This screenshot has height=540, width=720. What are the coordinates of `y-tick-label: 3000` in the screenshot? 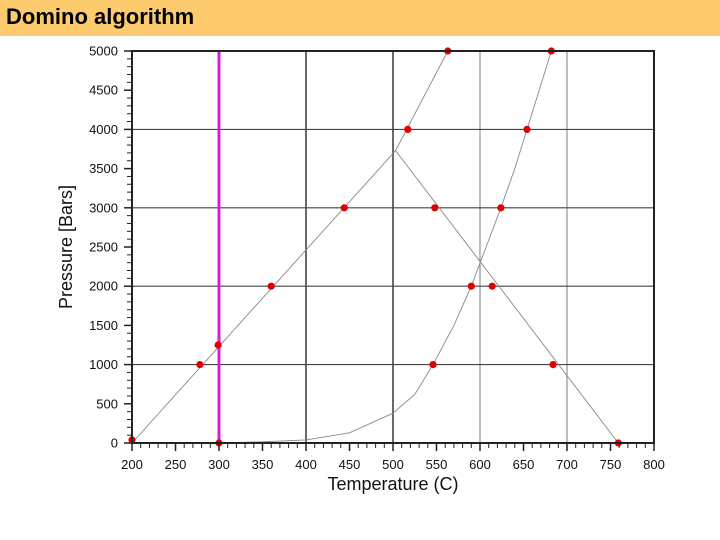 It's located at (103, 207).